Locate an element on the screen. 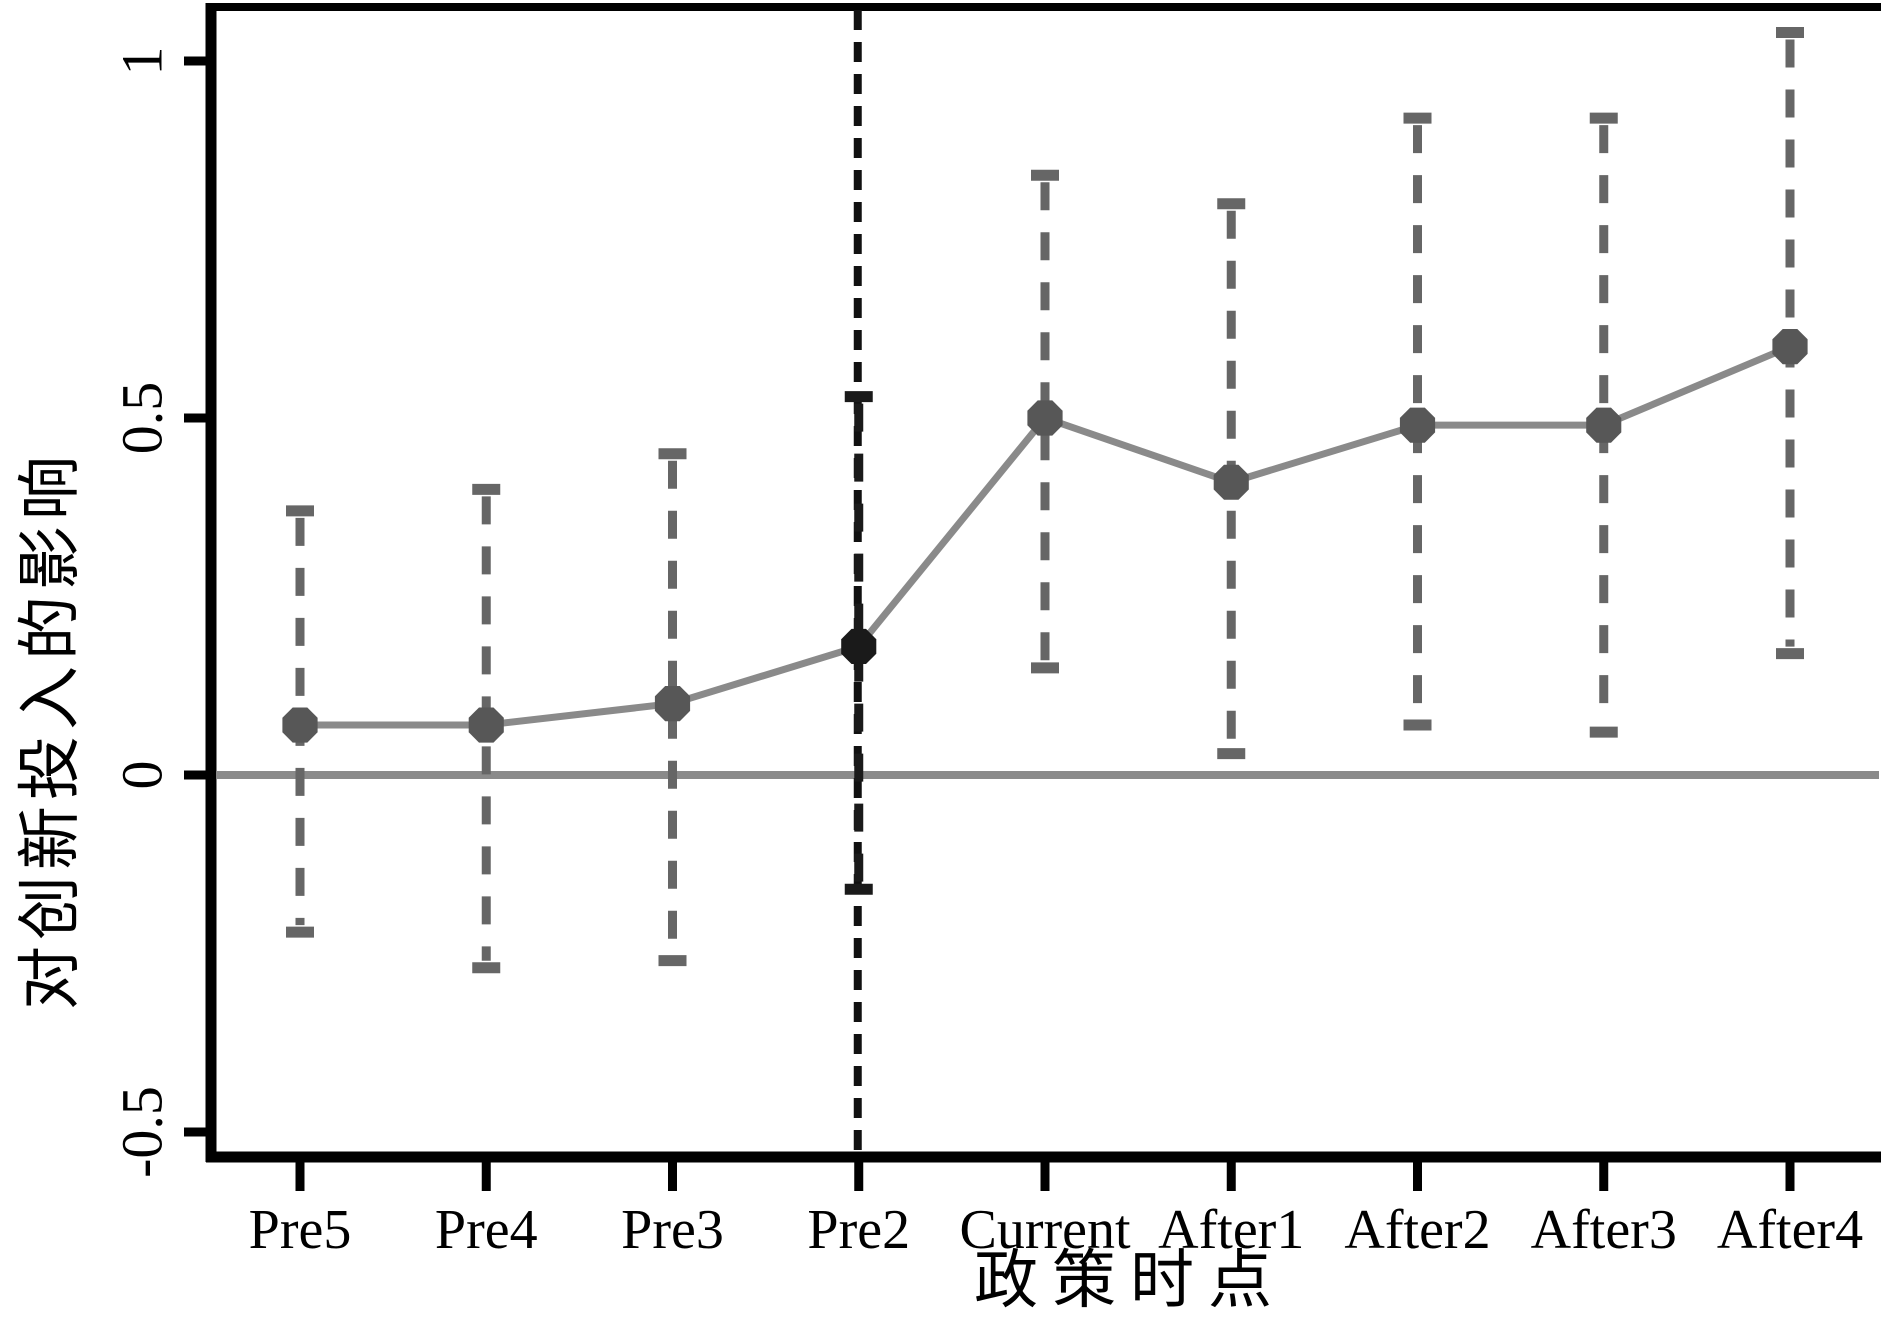 The width and height of the screenshot is (1886, 1324). ci-current is located at coordinates (1045, 421).